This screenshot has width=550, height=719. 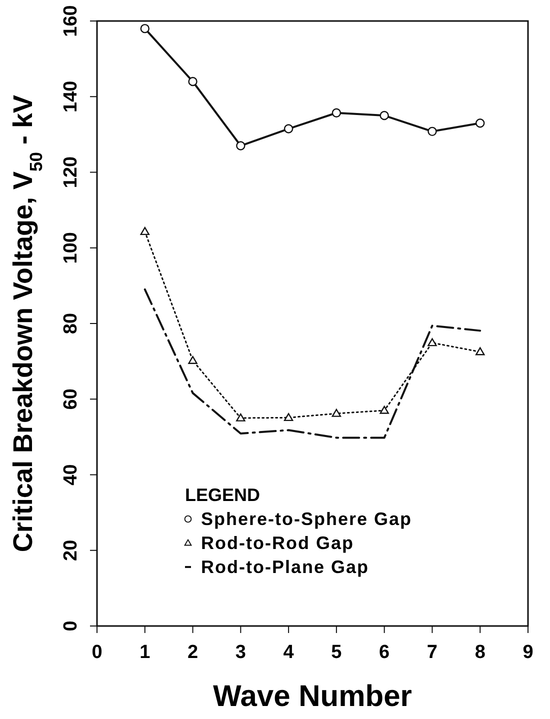 What do you see at coordinates (384, 652) in the screenshot?
I see `x-tick-label: 6` at bounding box center [384, 652].